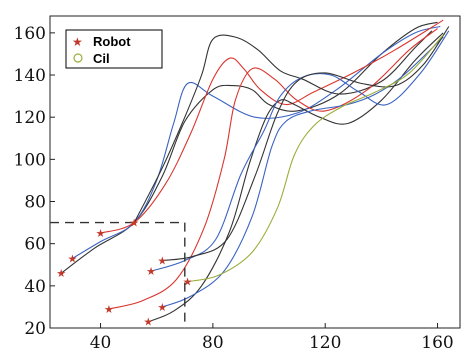 The image size is (464, 357). Describe the element at coordinates (109, 309) in the screenshot. I see `robot-start-marker-5: ★` at that location.